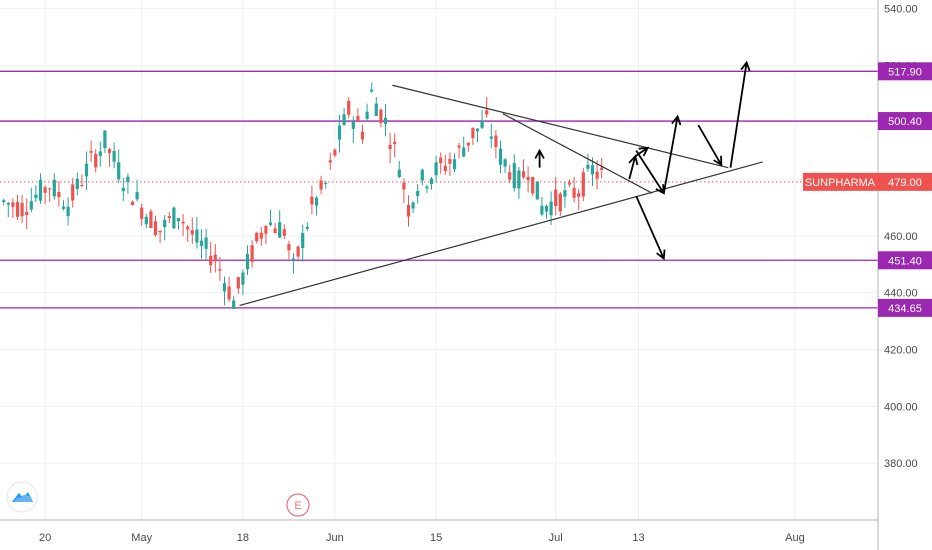 The image size is (932, 550). What do you see at coordinates (439, 531) in the screenshot?
I see `x-axis: 20 May 18 Jun 15 Jul 13 Aug` at bounding box center [439, 531].